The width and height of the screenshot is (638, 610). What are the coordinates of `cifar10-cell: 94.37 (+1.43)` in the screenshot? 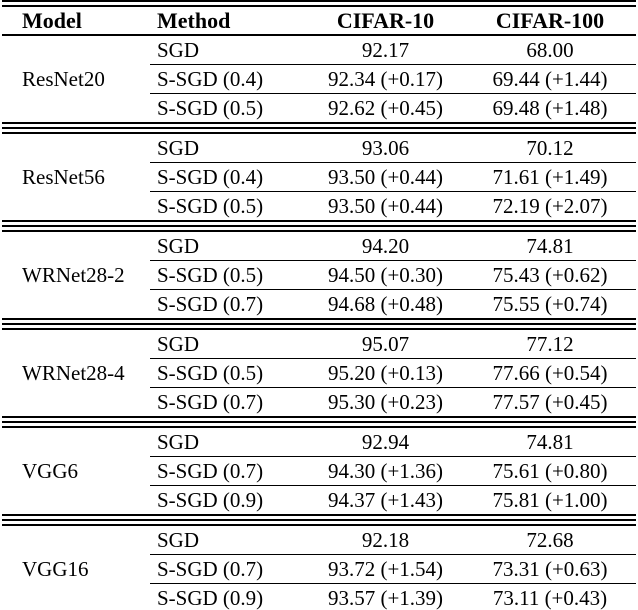 It's located at (385, 500).